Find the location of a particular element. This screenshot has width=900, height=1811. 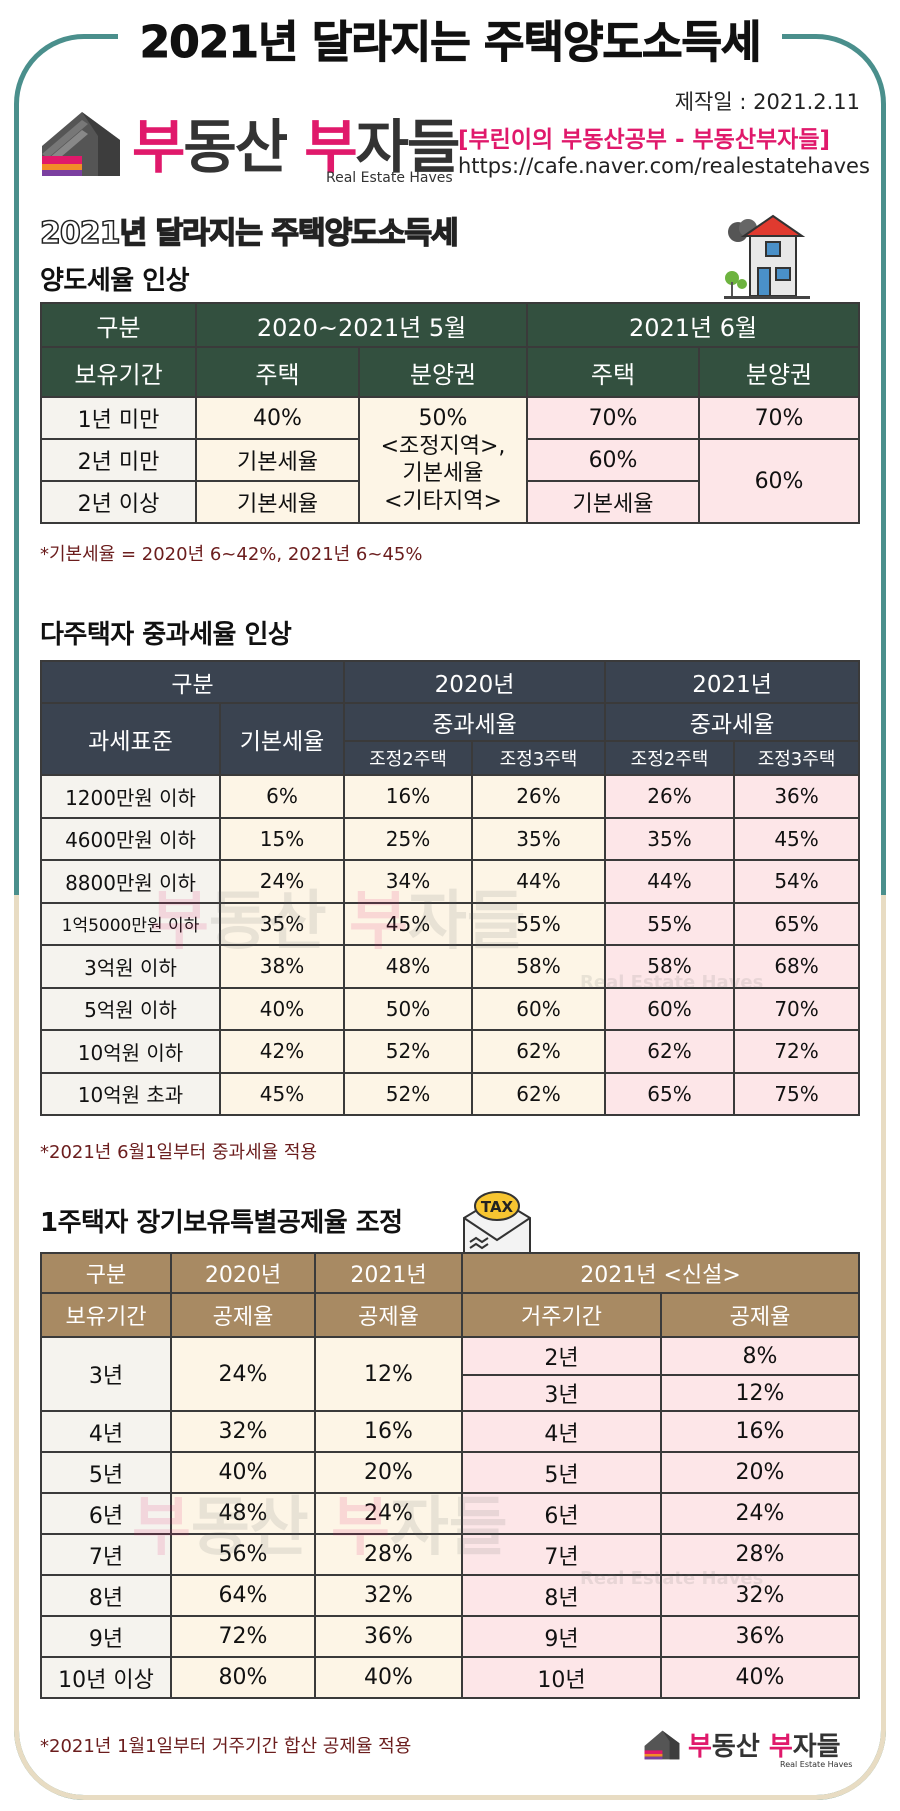

t3-cell: 64% is located at coordinates (243, 1595).